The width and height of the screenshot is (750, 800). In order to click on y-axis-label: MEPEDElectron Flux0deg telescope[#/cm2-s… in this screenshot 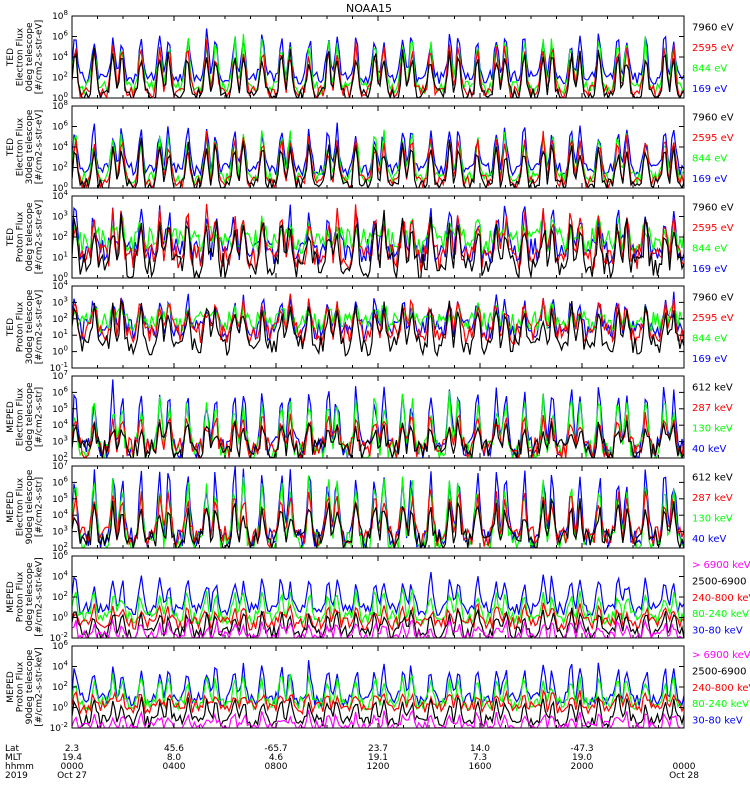, I will do `click(25, 417)`.